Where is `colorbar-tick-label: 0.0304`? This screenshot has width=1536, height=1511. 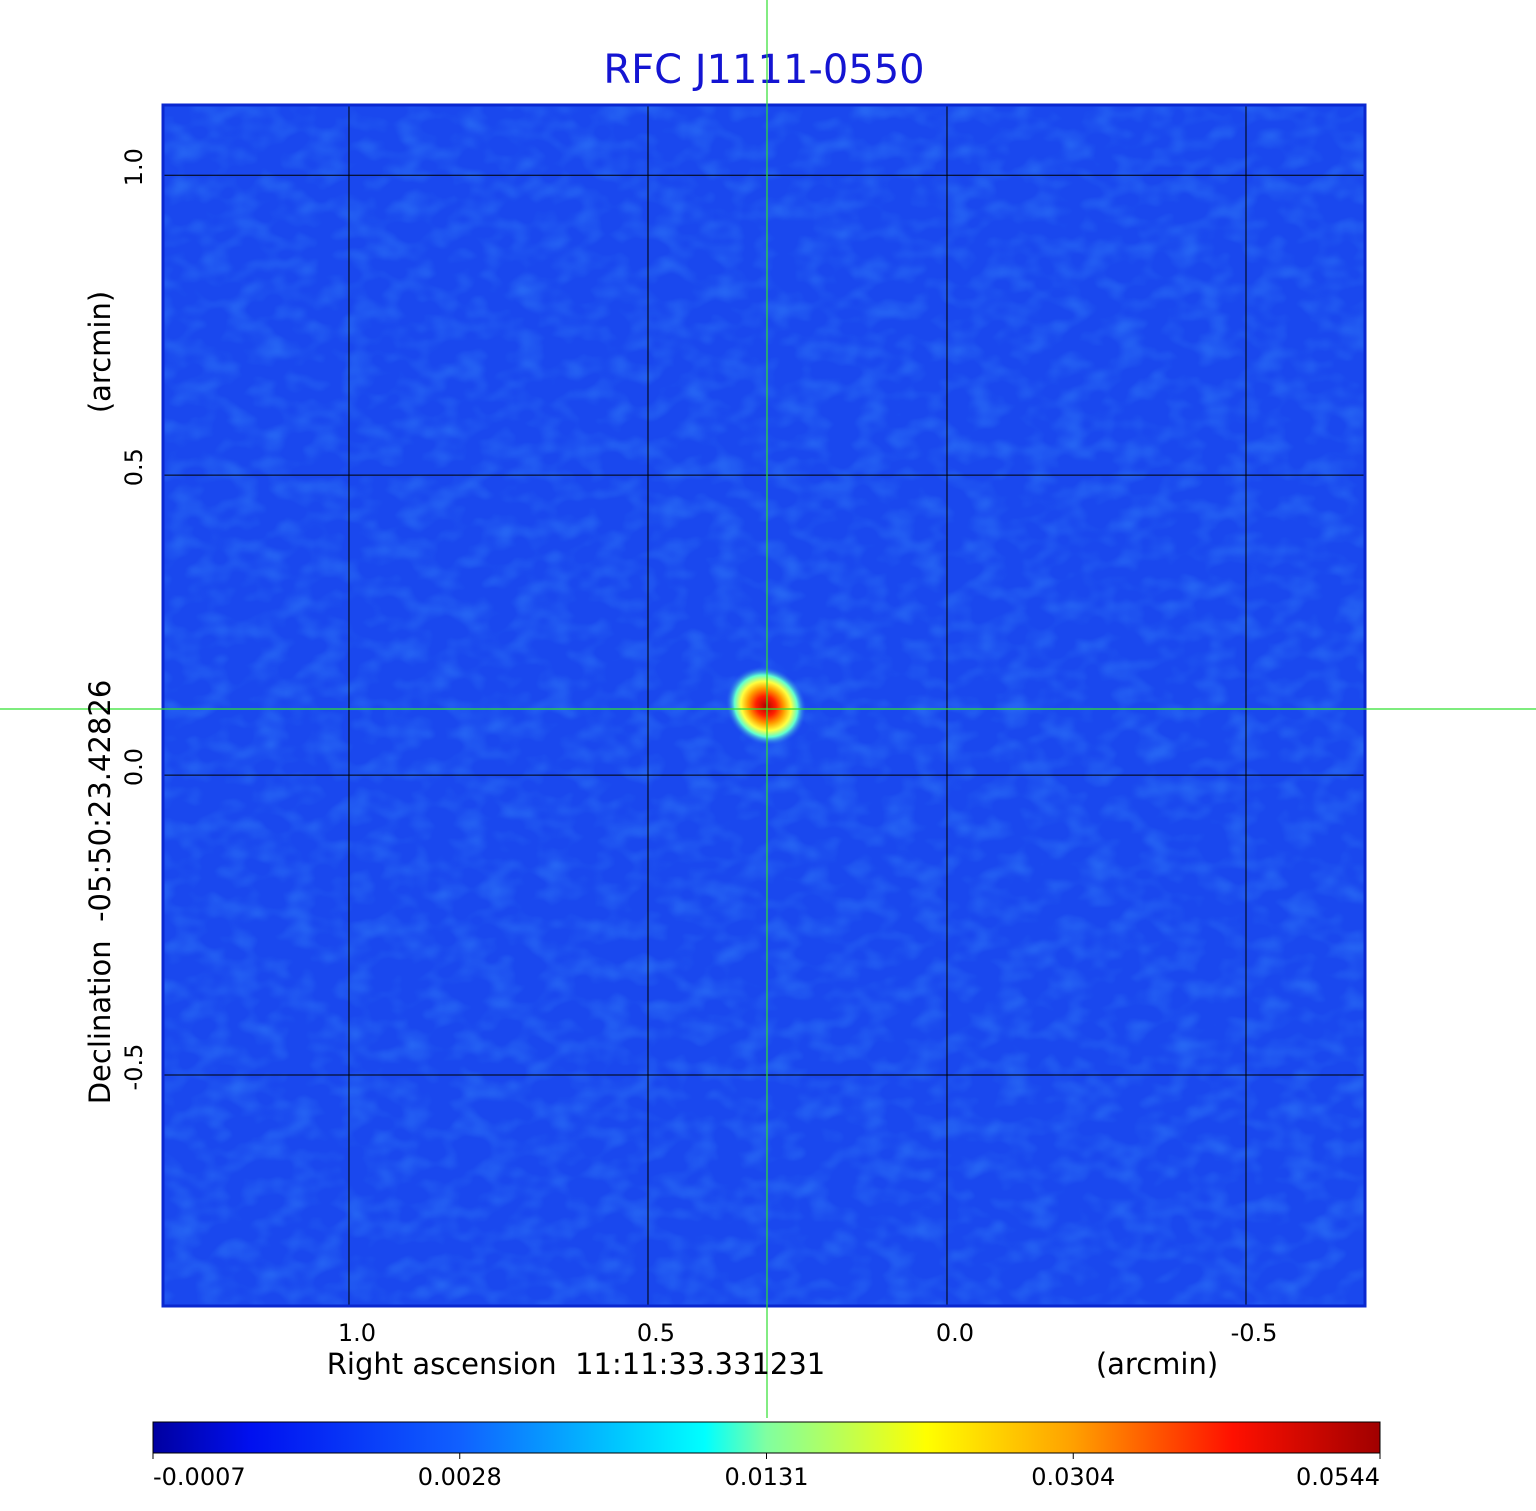 colorbar-tick-label: 0.0304 is located at coordinates (1073, 1477).